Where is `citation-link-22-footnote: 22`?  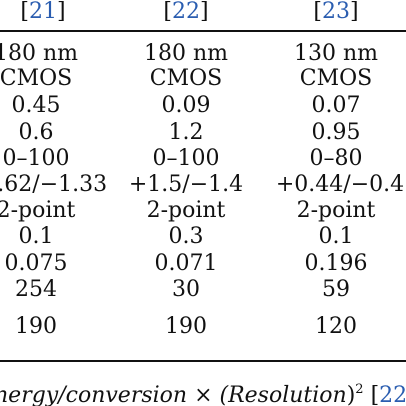
citation-link-22-footnote: 22 is located at coordinates (392, 394).